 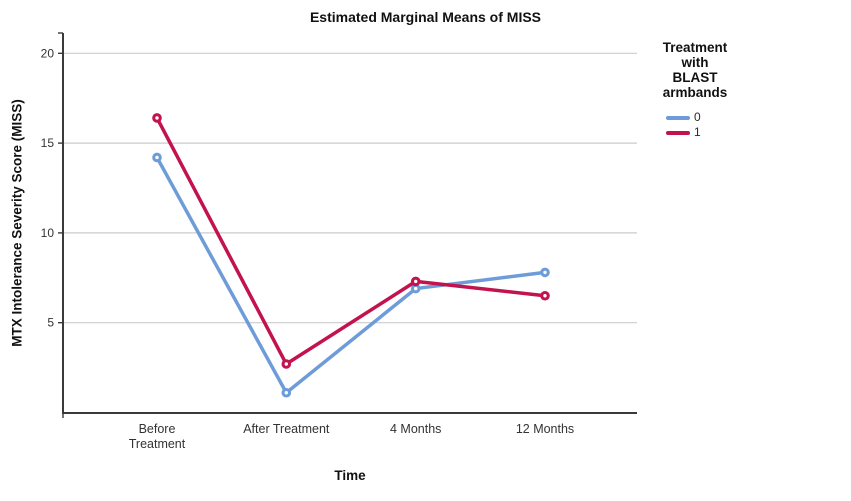 I want to click on y-tick-label-10: 10, so click(x=48, y=233).